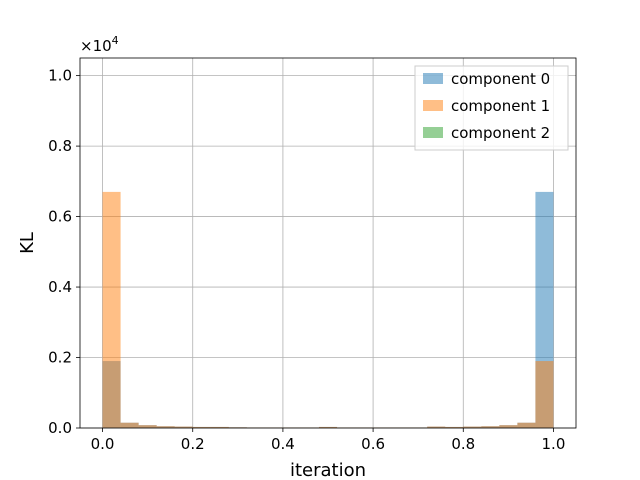  Describe the element at coordinates (373, 444) in the screenshot. I see `x-tick-label: 0.6` at that location.